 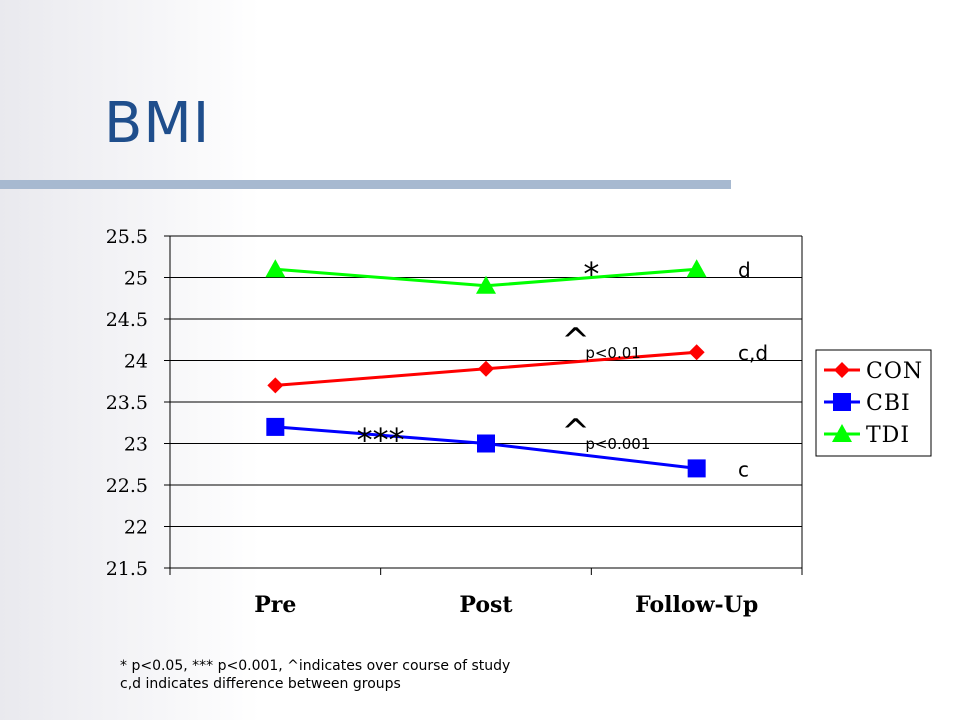 What do you see at coordinates (842, 402) in the screenshot?
I see `legend-marker-cbi` at bounding box center [842, 402].